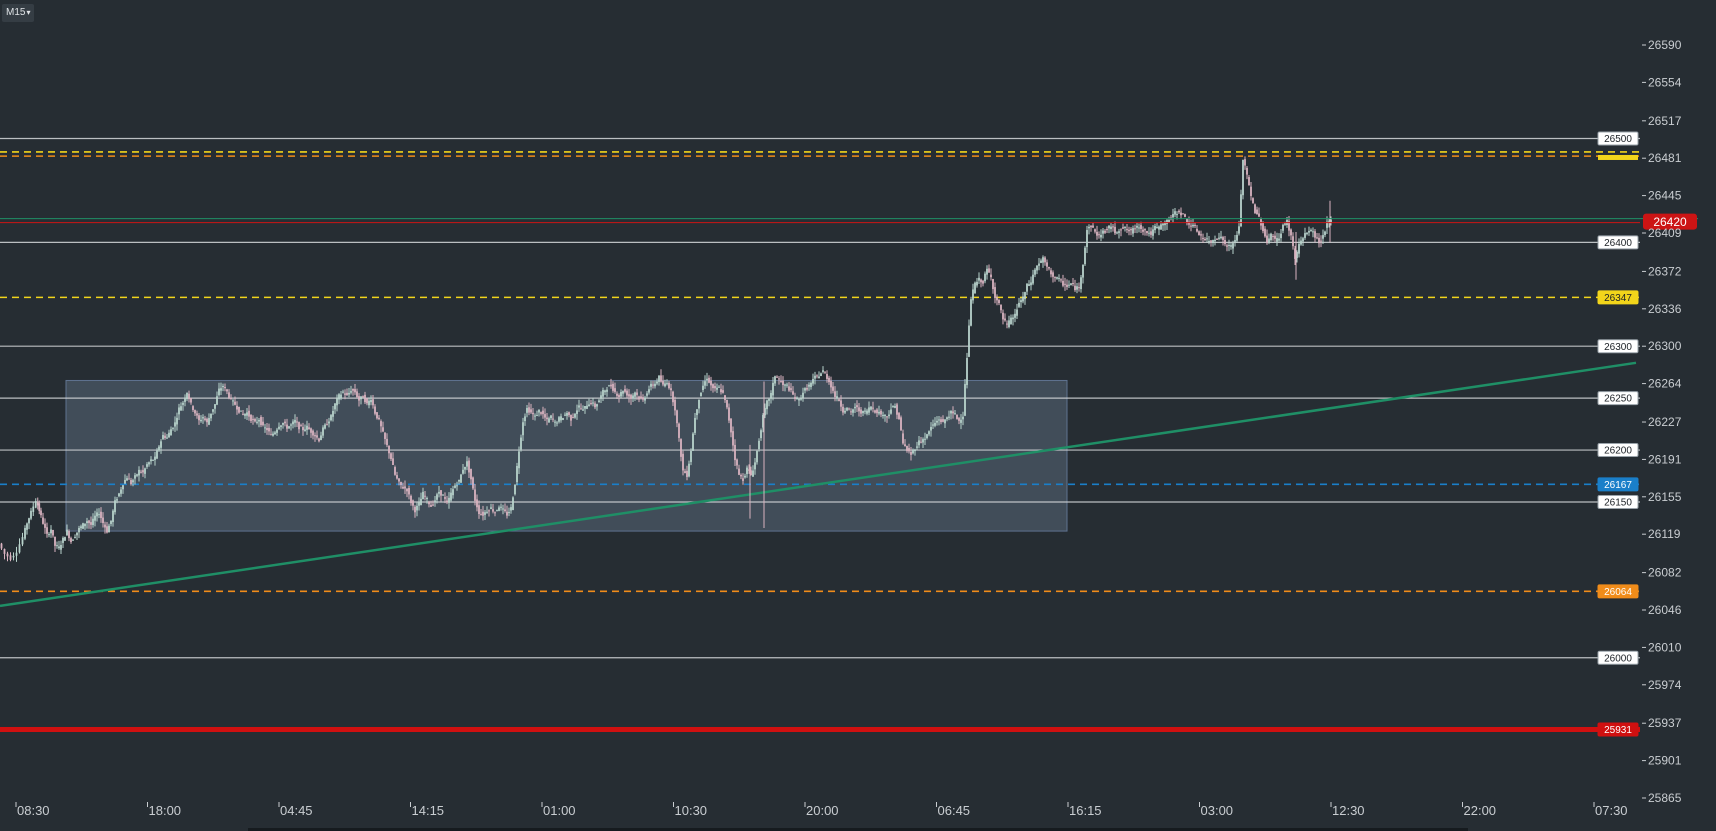  Describe the element at coordinates (1665, 271) in the screenshot. I see `y-tick-label: 26372` at that location.